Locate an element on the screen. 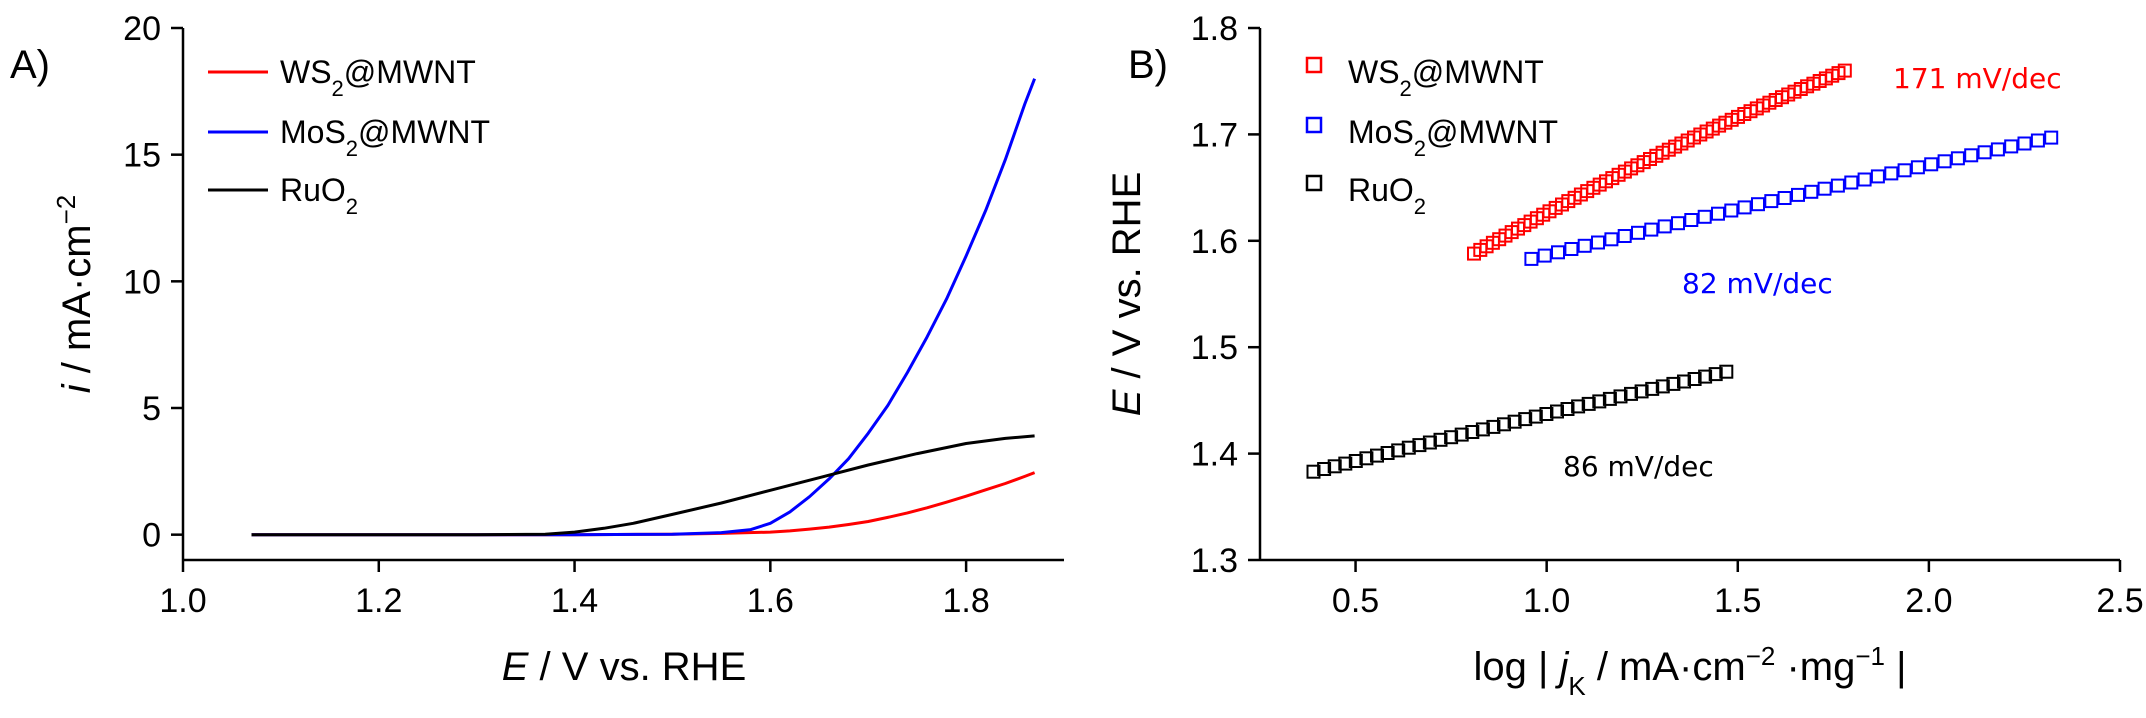 This screenshot has width=2146, height=718. legend-a-label-mos2: MoS2@MWNT is located at coordinates (385, 137).